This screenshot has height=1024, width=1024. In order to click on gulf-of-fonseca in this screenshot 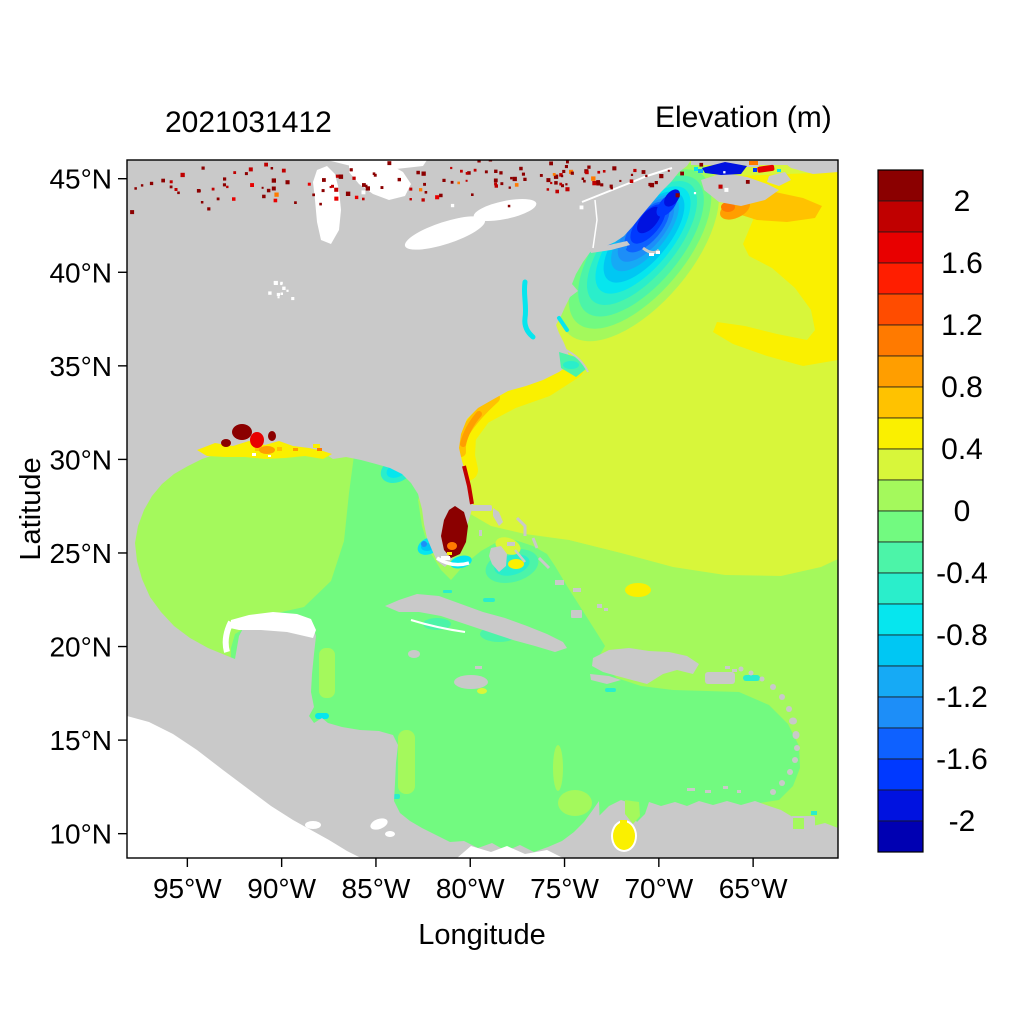, I will do `click(313, 825)`.